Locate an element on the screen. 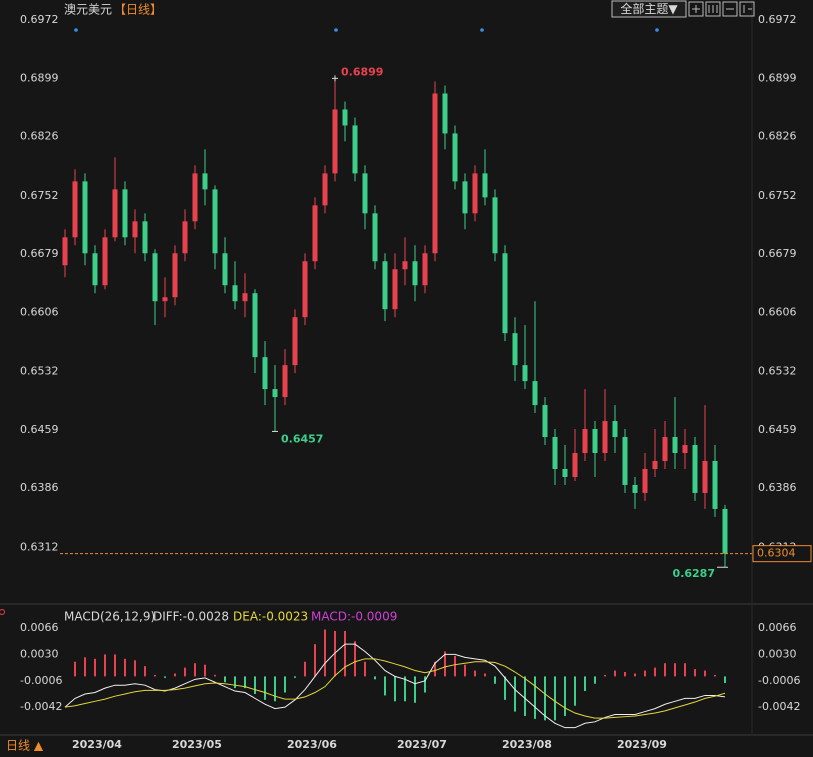  y-tick-label-left: 0.6386 is located at coordinates (39, 487).